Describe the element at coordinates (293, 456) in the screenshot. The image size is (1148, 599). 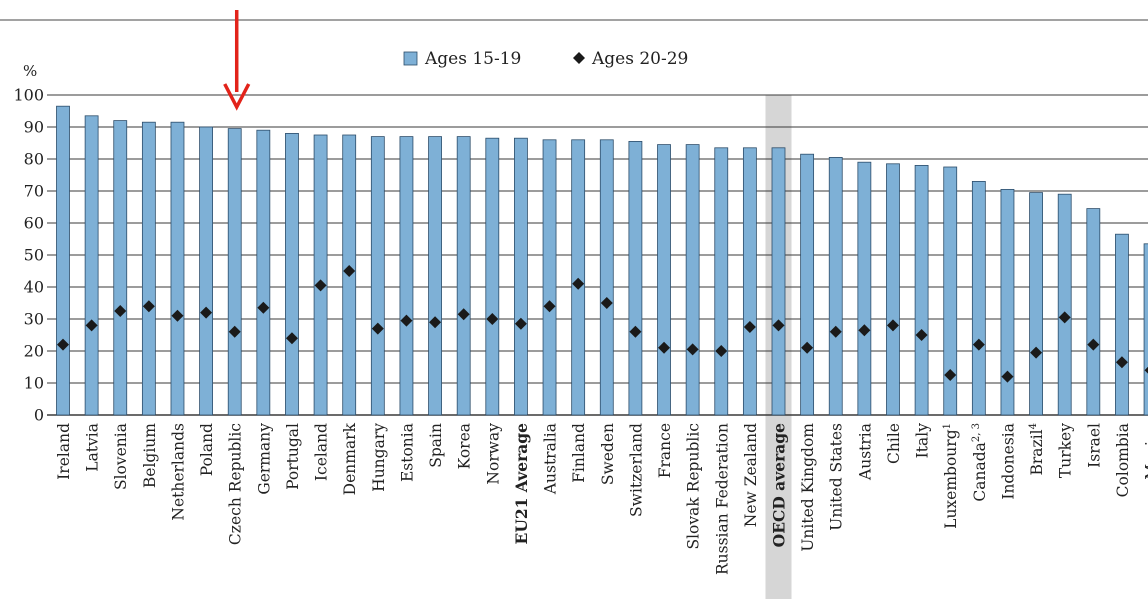
I see `category-label-portugal: Portugal` at that location.